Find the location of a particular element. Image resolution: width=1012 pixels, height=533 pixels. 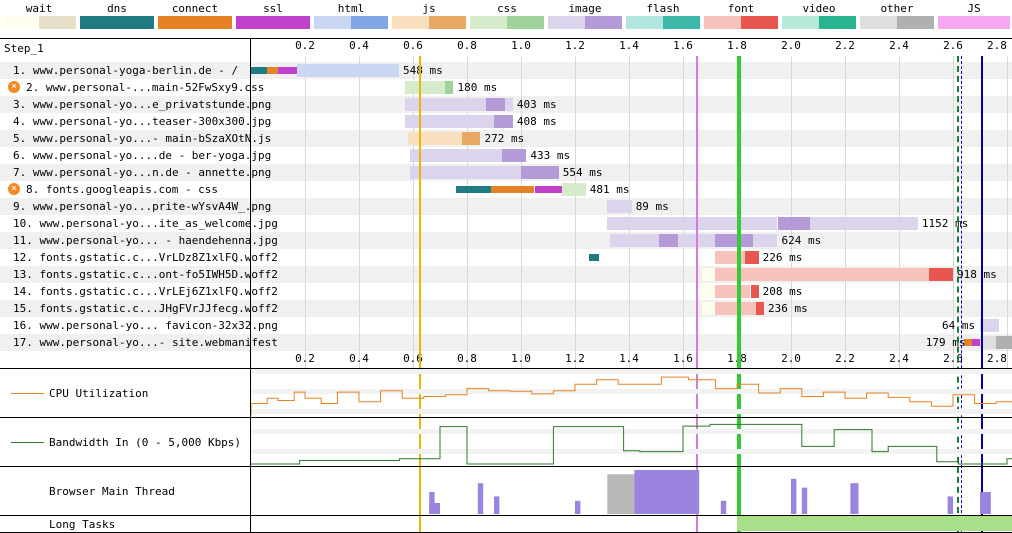

request-label: 9. www.personal-yo...prite-wYsvA4W_.png is located at coordinates (142, 206).